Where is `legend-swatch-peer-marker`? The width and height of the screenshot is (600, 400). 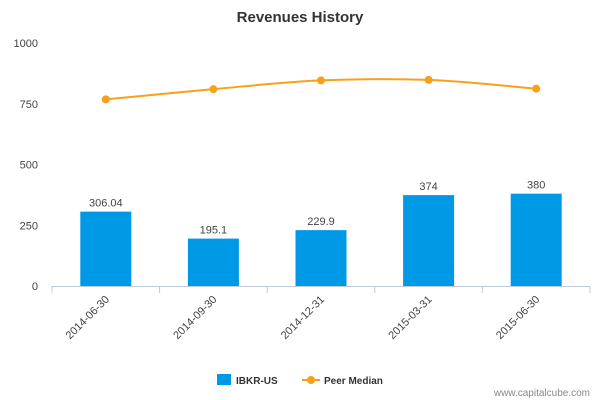
legend-swatch-peer-marker is located at coordinates (311, 380).